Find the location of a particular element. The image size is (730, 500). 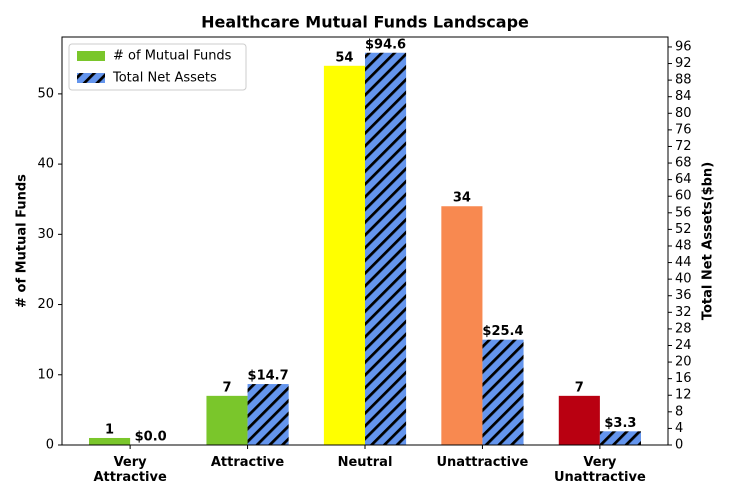

y-tick-label: 30 is located at coordinates (45, 234).